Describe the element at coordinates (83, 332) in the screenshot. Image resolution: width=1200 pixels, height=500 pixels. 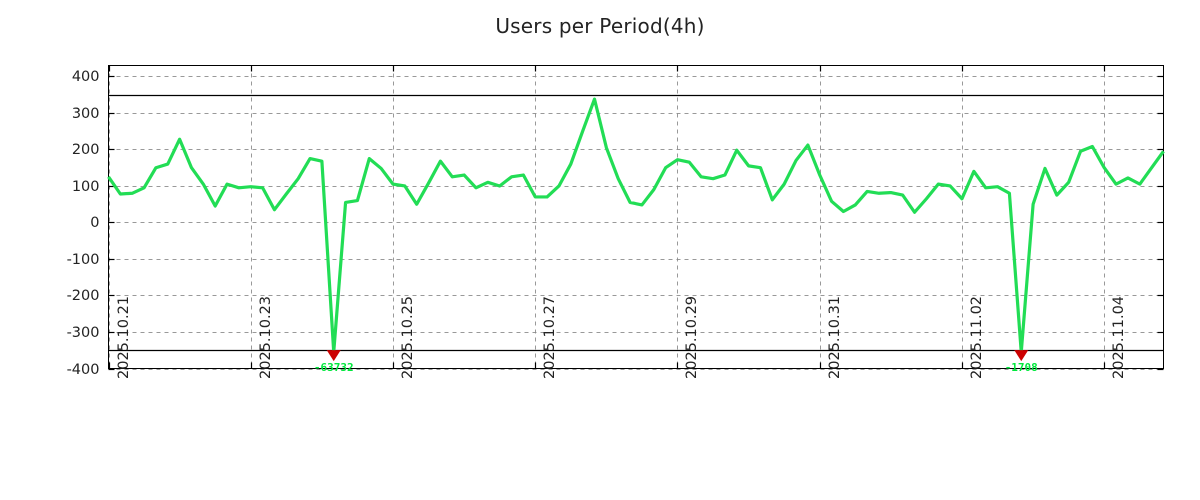
I see `y-tick-label: -300` at that location.